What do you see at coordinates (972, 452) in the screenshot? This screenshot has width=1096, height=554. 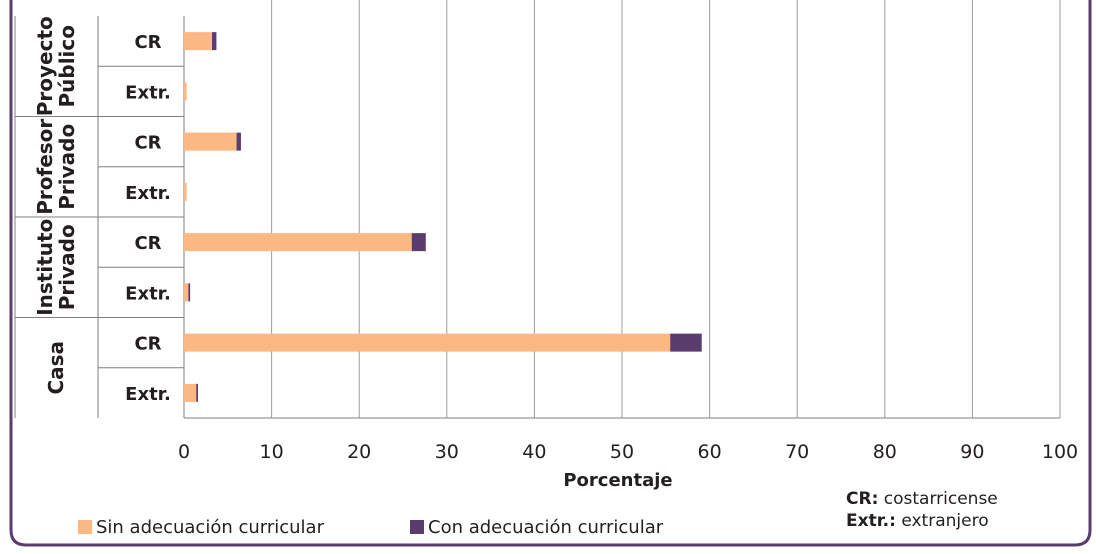 I see `x-tick-label: 90` at bounding box center [972, 452].